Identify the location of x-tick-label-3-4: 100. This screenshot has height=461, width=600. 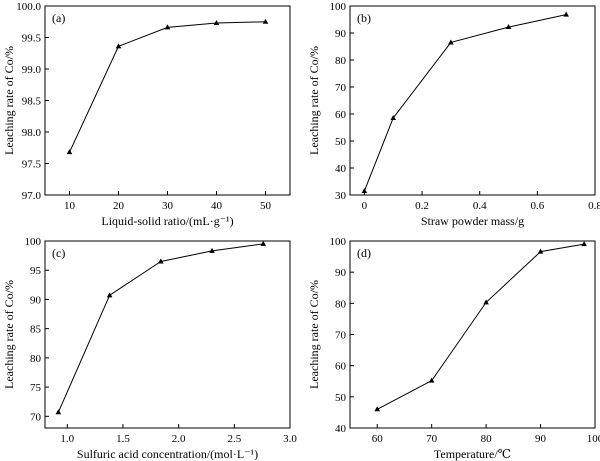
(593, 439).